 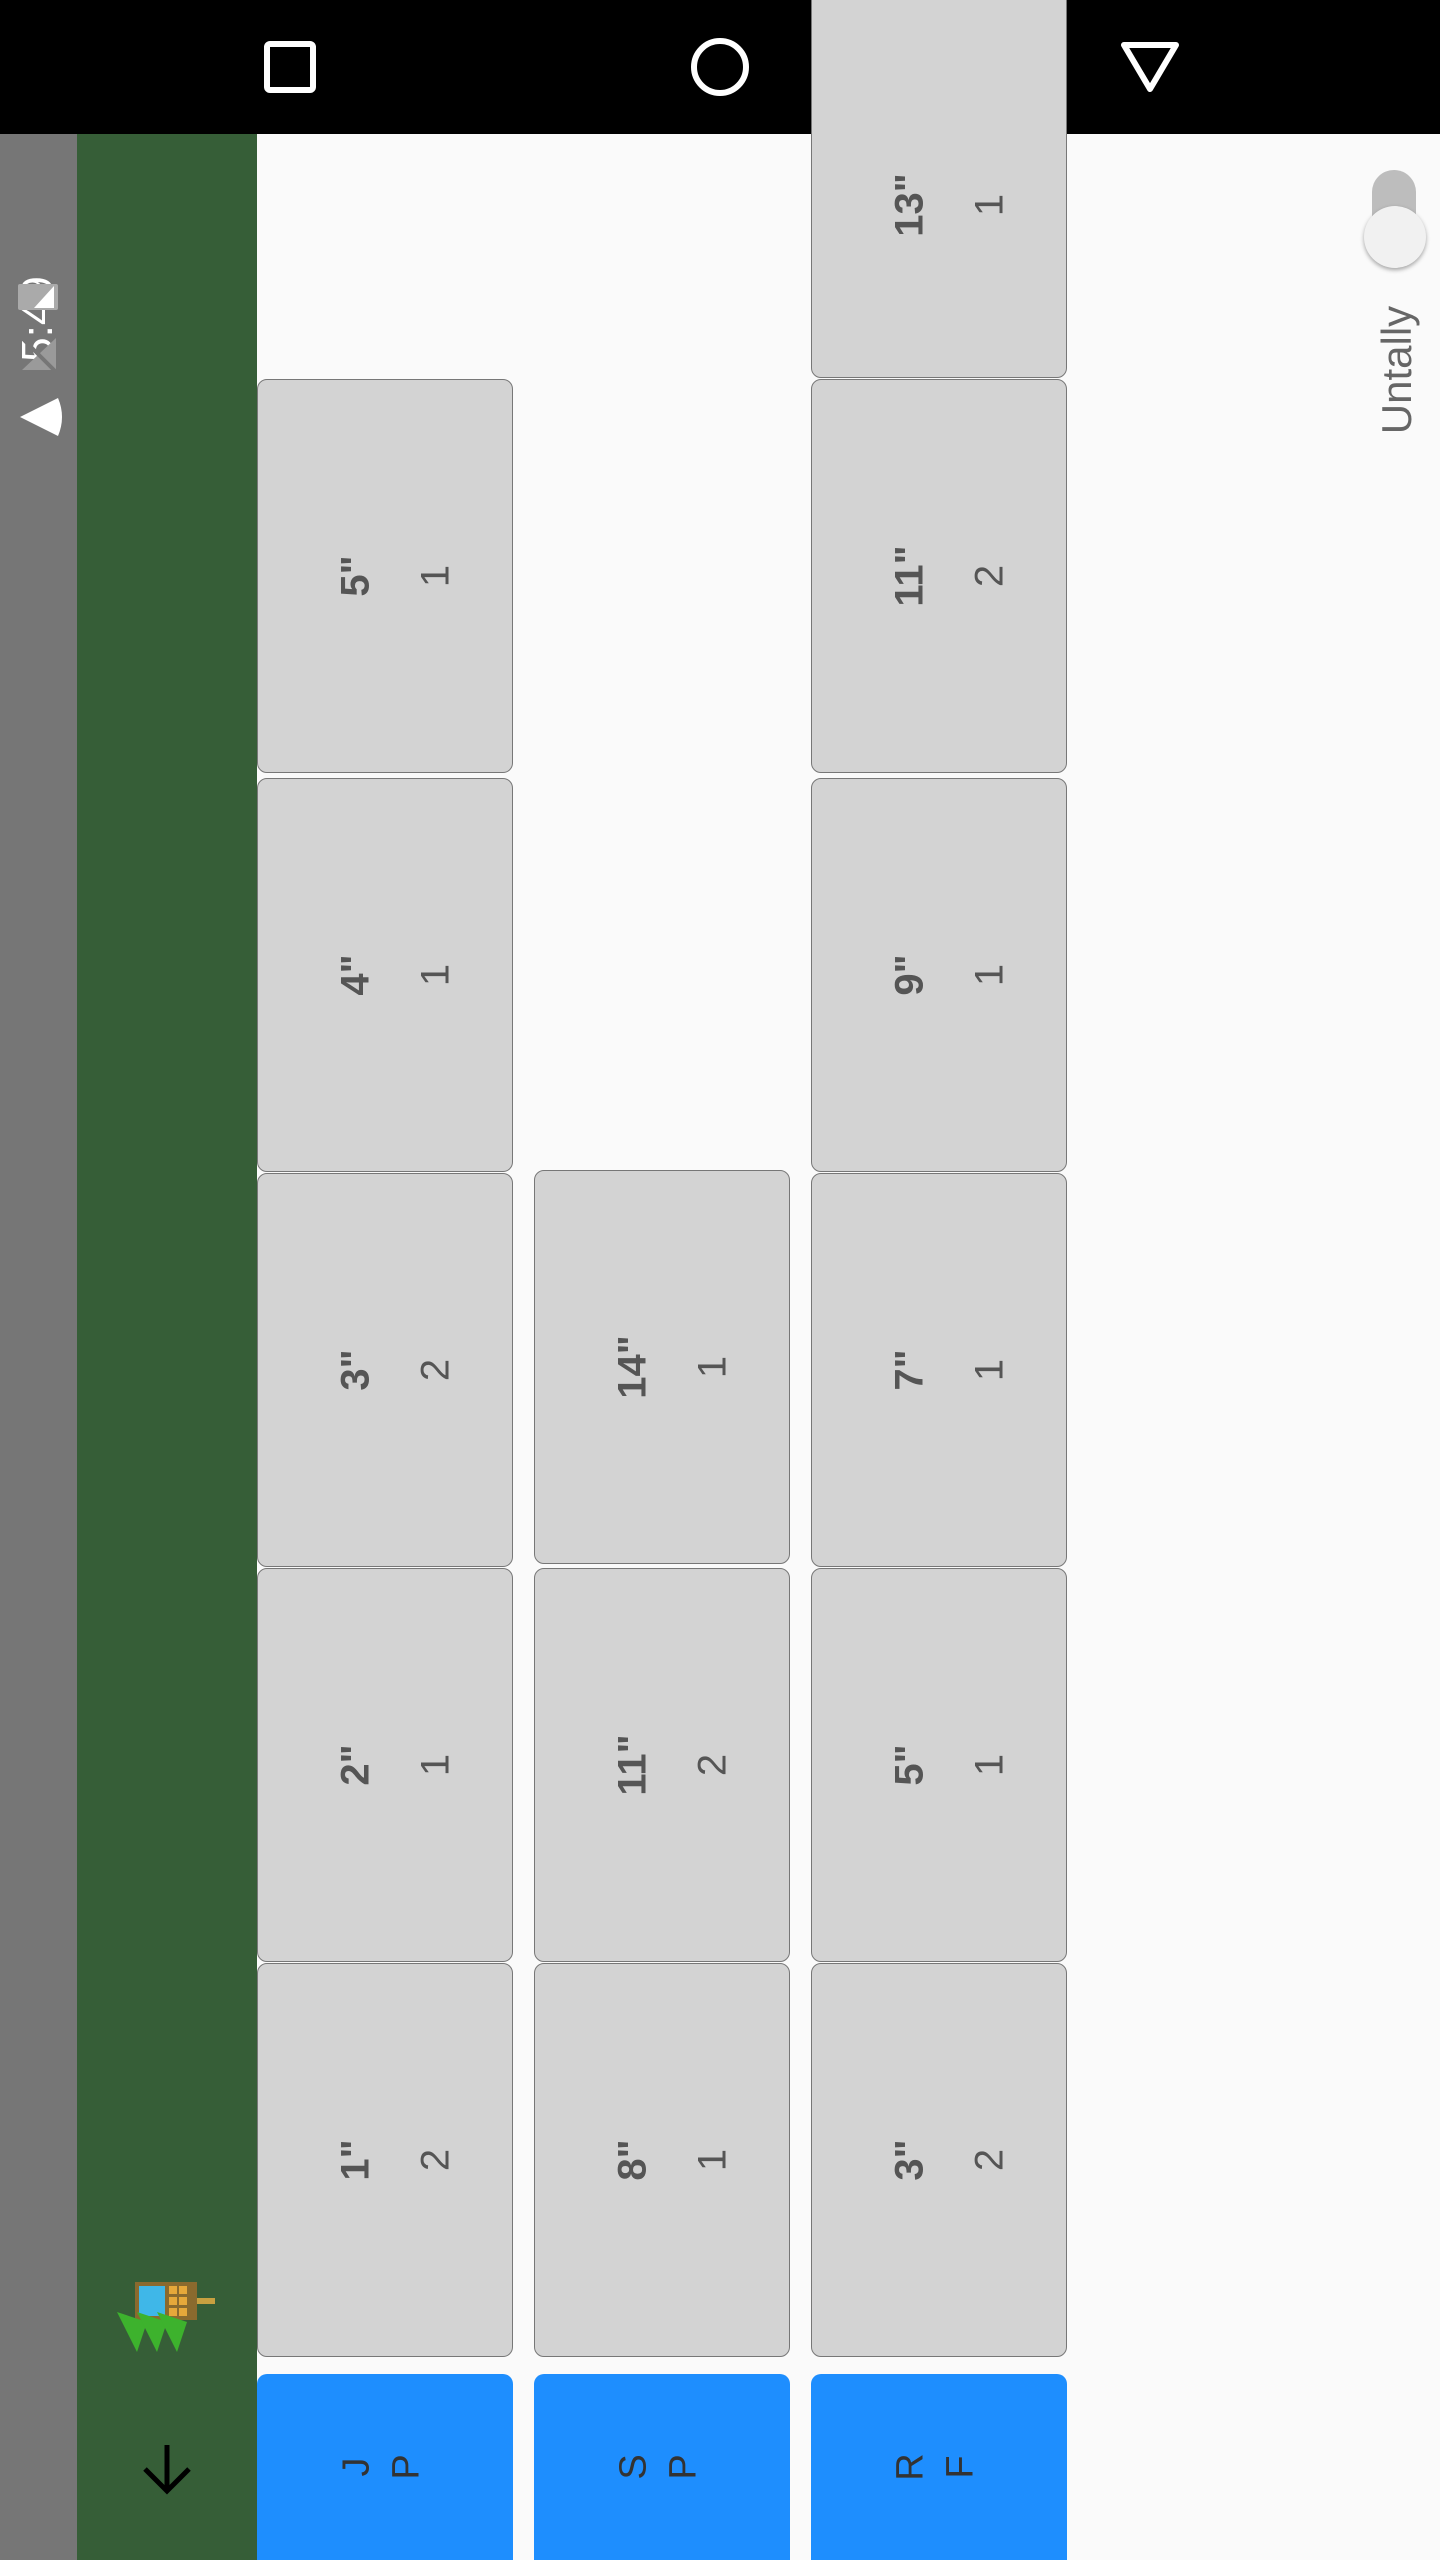 I want to click on navigation-bar, so click(x=720, y=67).